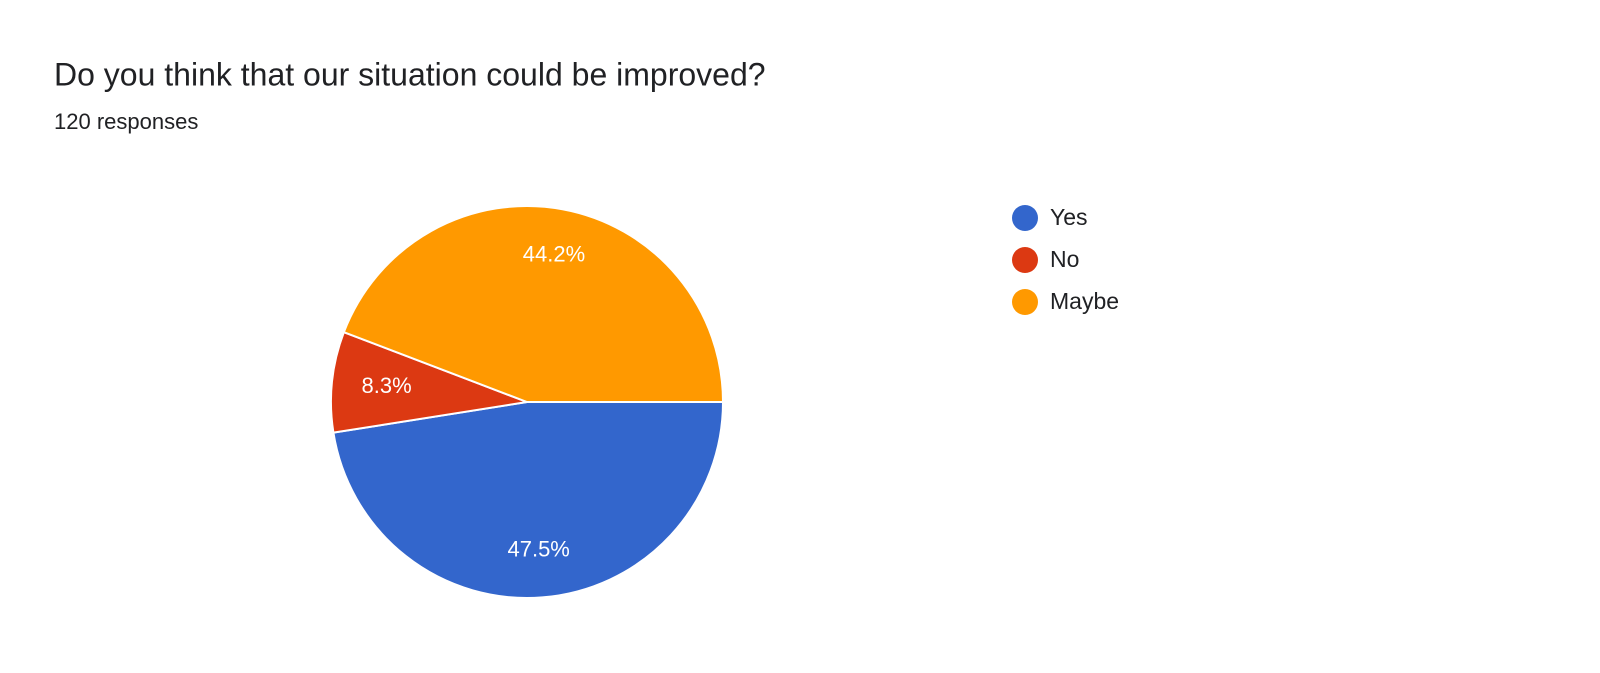 This screenshot has height=673, width=1600. Describe the element at coordinates (554, 253) in the screenshot. I see `data-label: 44.2%` at that location.